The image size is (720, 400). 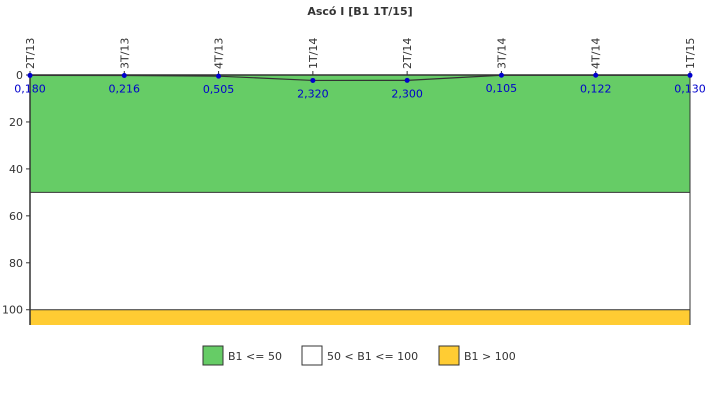 What do you see at coordinates (19, 75) in the screenshot?
I see `y-tick-label: 0` at bounding box center [19, 75].